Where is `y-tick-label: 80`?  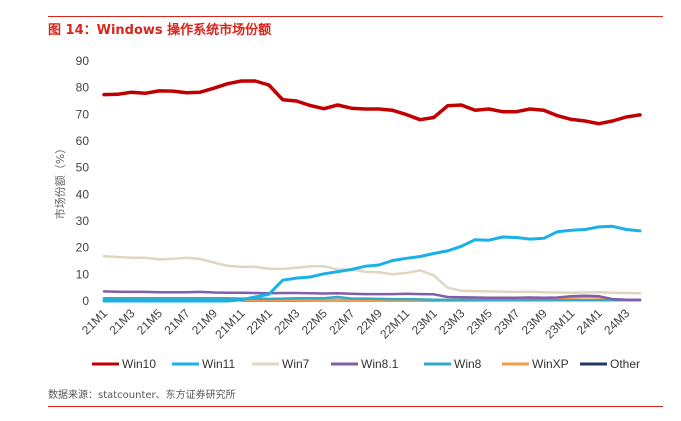
y-tick-label: 80 is located at coordinates (83, 88).